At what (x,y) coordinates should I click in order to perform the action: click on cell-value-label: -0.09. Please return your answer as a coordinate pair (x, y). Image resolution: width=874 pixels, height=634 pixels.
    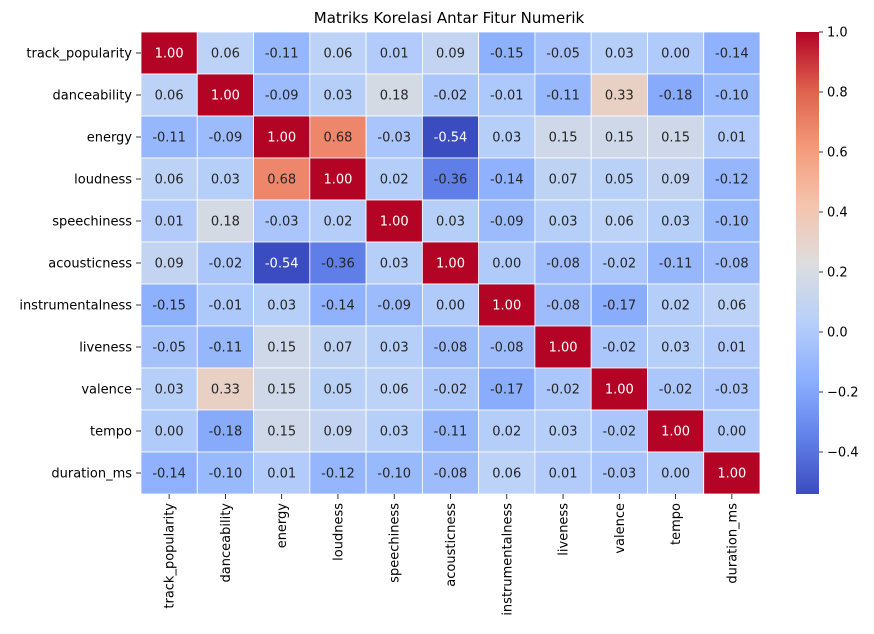
    Looking at the image, I should click on (507, 222).